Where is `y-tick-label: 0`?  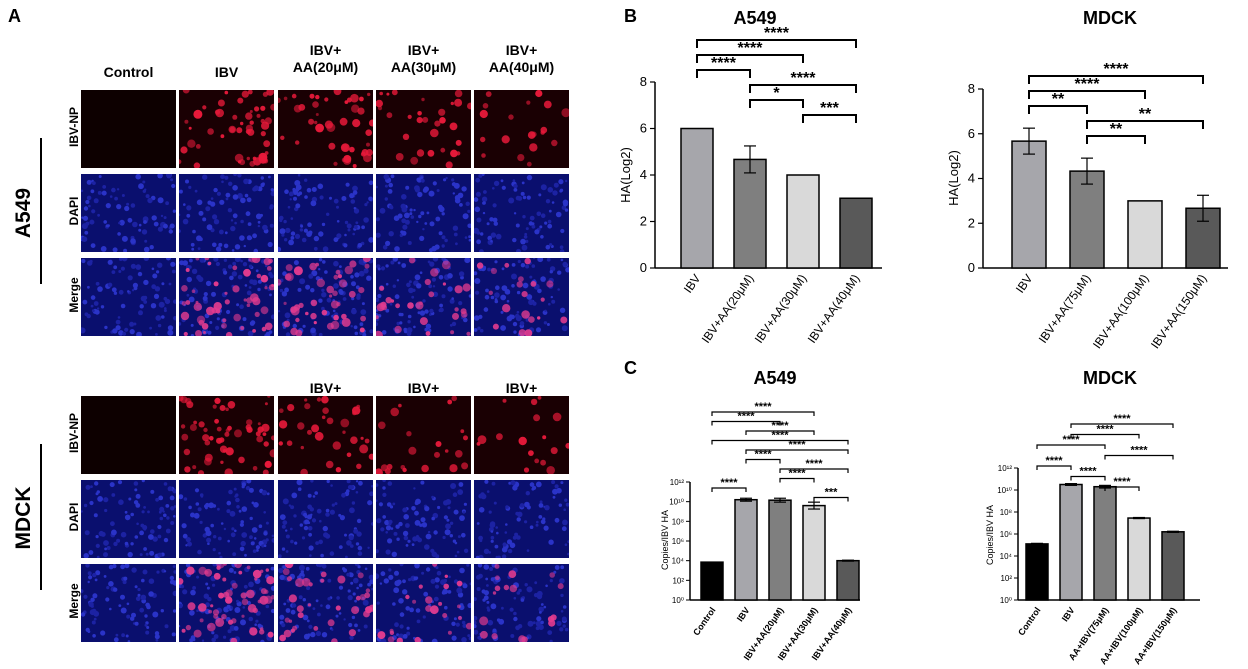
y-tick-label: 0 is located at coordinates (643, 267).